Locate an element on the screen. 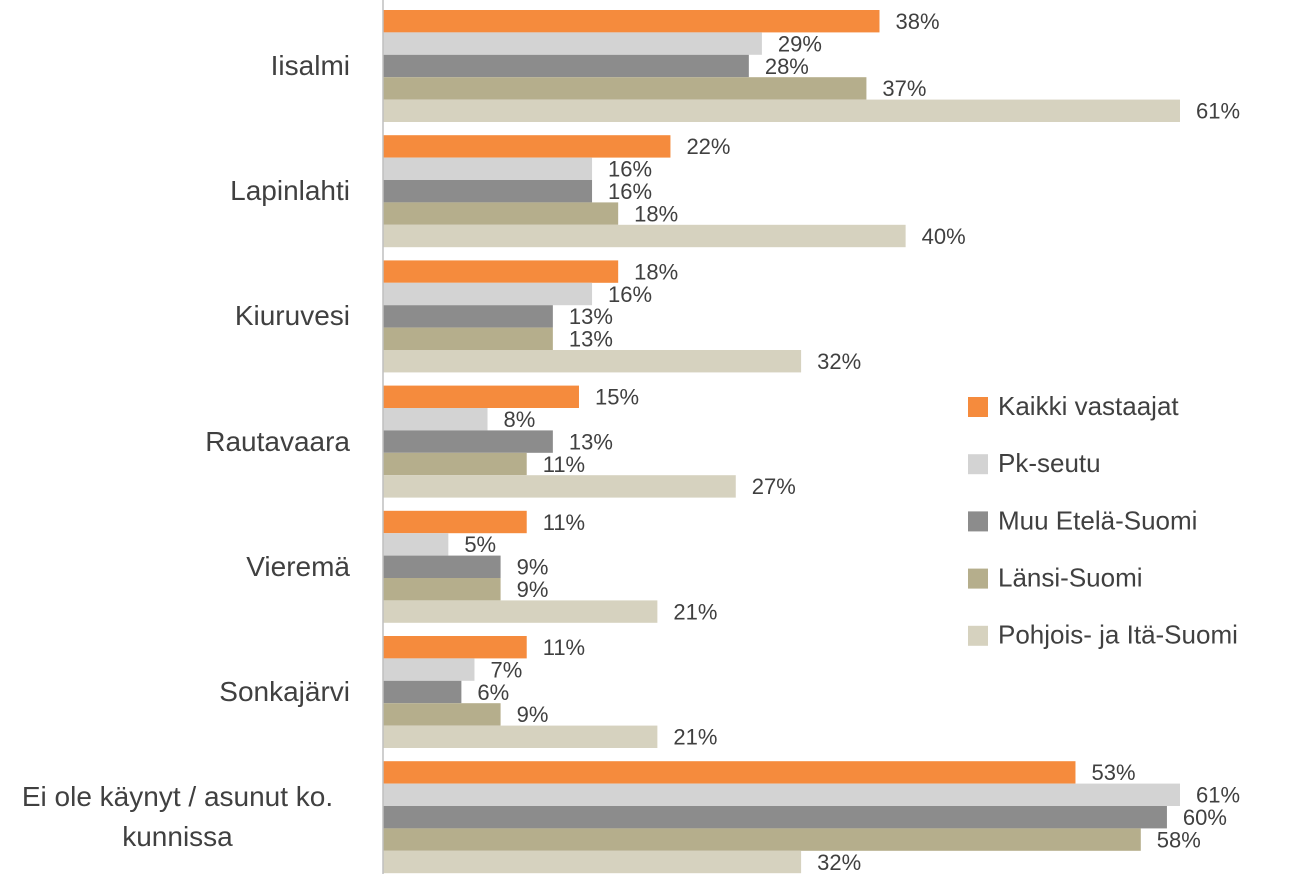 Image resolution: width=1312 pixels, height=874 pixels. data-label: 60% is located at coordinates (1205, 817).